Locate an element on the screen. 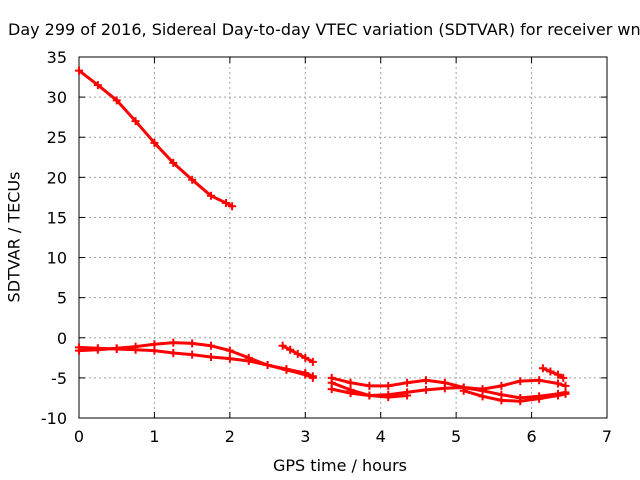  x-tick-label: 0 is located at coordinates (79, 436).